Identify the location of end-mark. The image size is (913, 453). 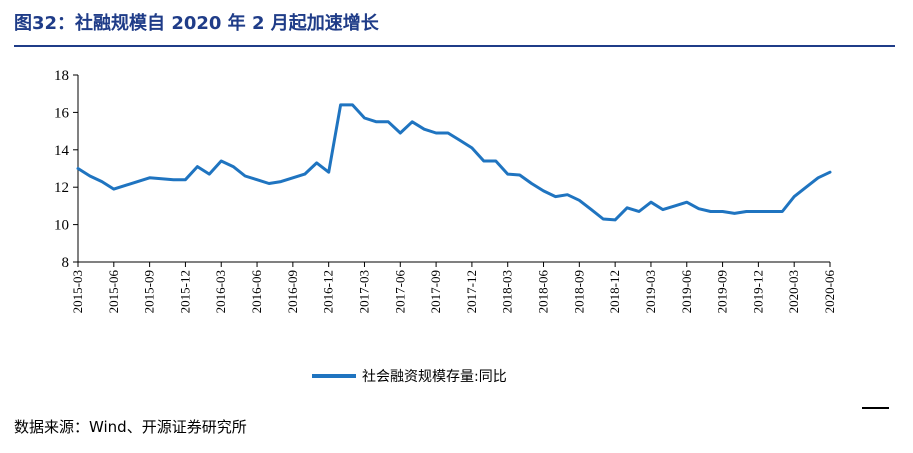
(875, 408).